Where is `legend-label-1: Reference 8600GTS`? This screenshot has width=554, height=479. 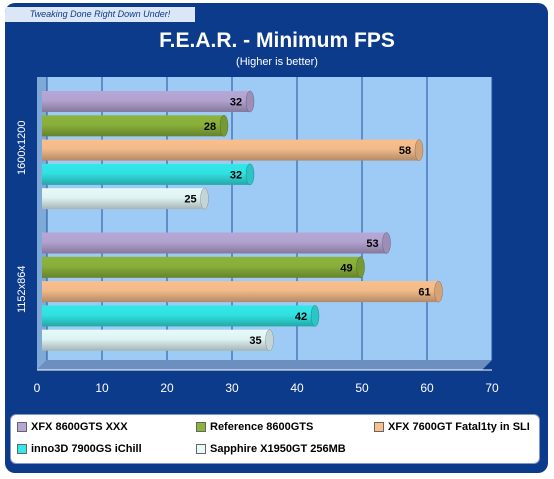 legend-label-1: Reference 8600GTS is located at coordinates (262, 427).